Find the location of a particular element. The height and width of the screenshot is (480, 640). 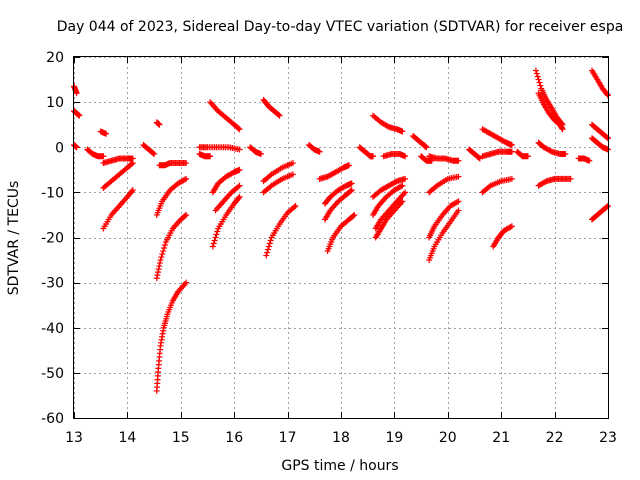

series-s29 is located at coordinates (338, 205).